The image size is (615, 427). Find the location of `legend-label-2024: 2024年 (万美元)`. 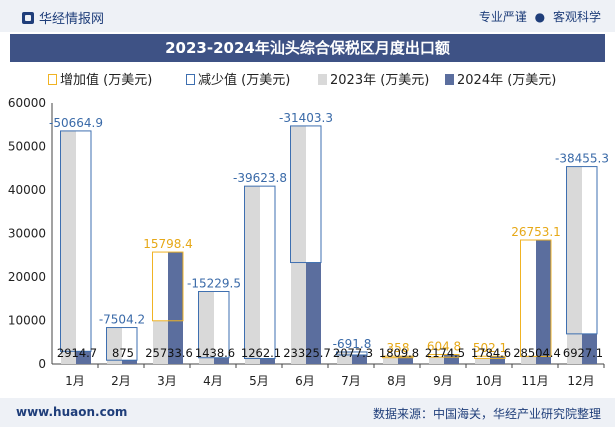

legend-label-2024: 2024年 (万美元) is located at coordinates (507, 80).